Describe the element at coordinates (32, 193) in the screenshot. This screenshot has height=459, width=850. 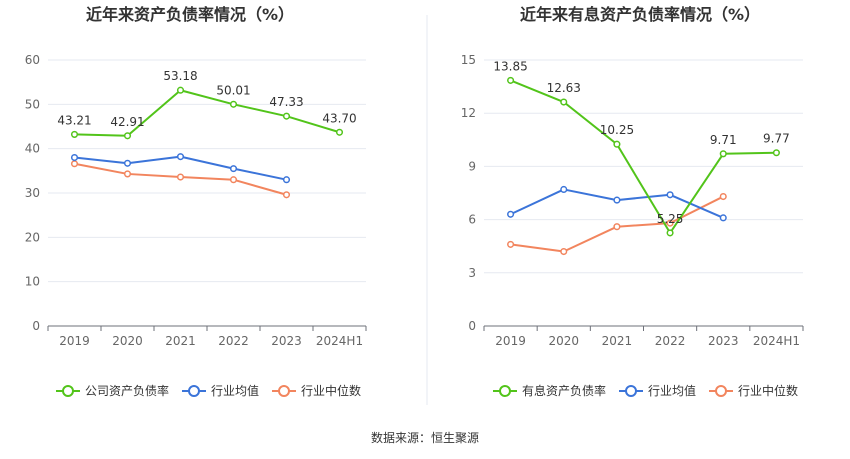
I see `y-tick-label: 30` at that location.